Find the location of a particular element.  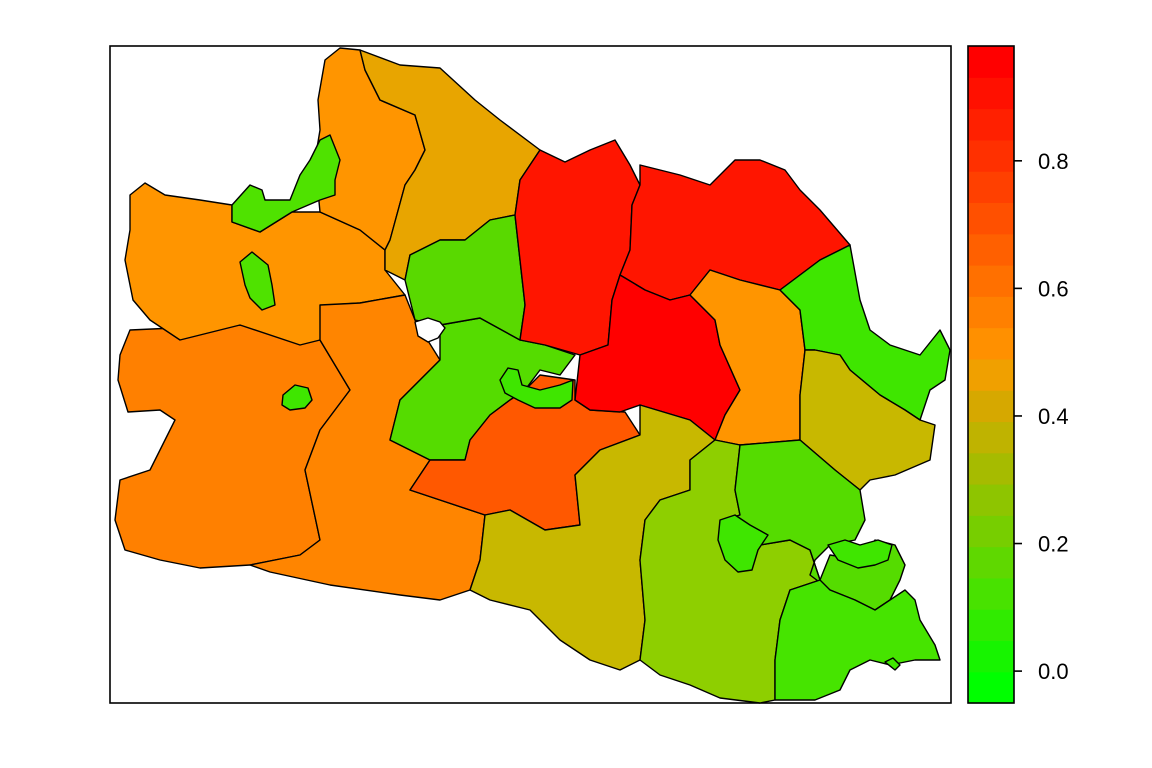

region-southeast-coast is located at coordinates (857, 640).